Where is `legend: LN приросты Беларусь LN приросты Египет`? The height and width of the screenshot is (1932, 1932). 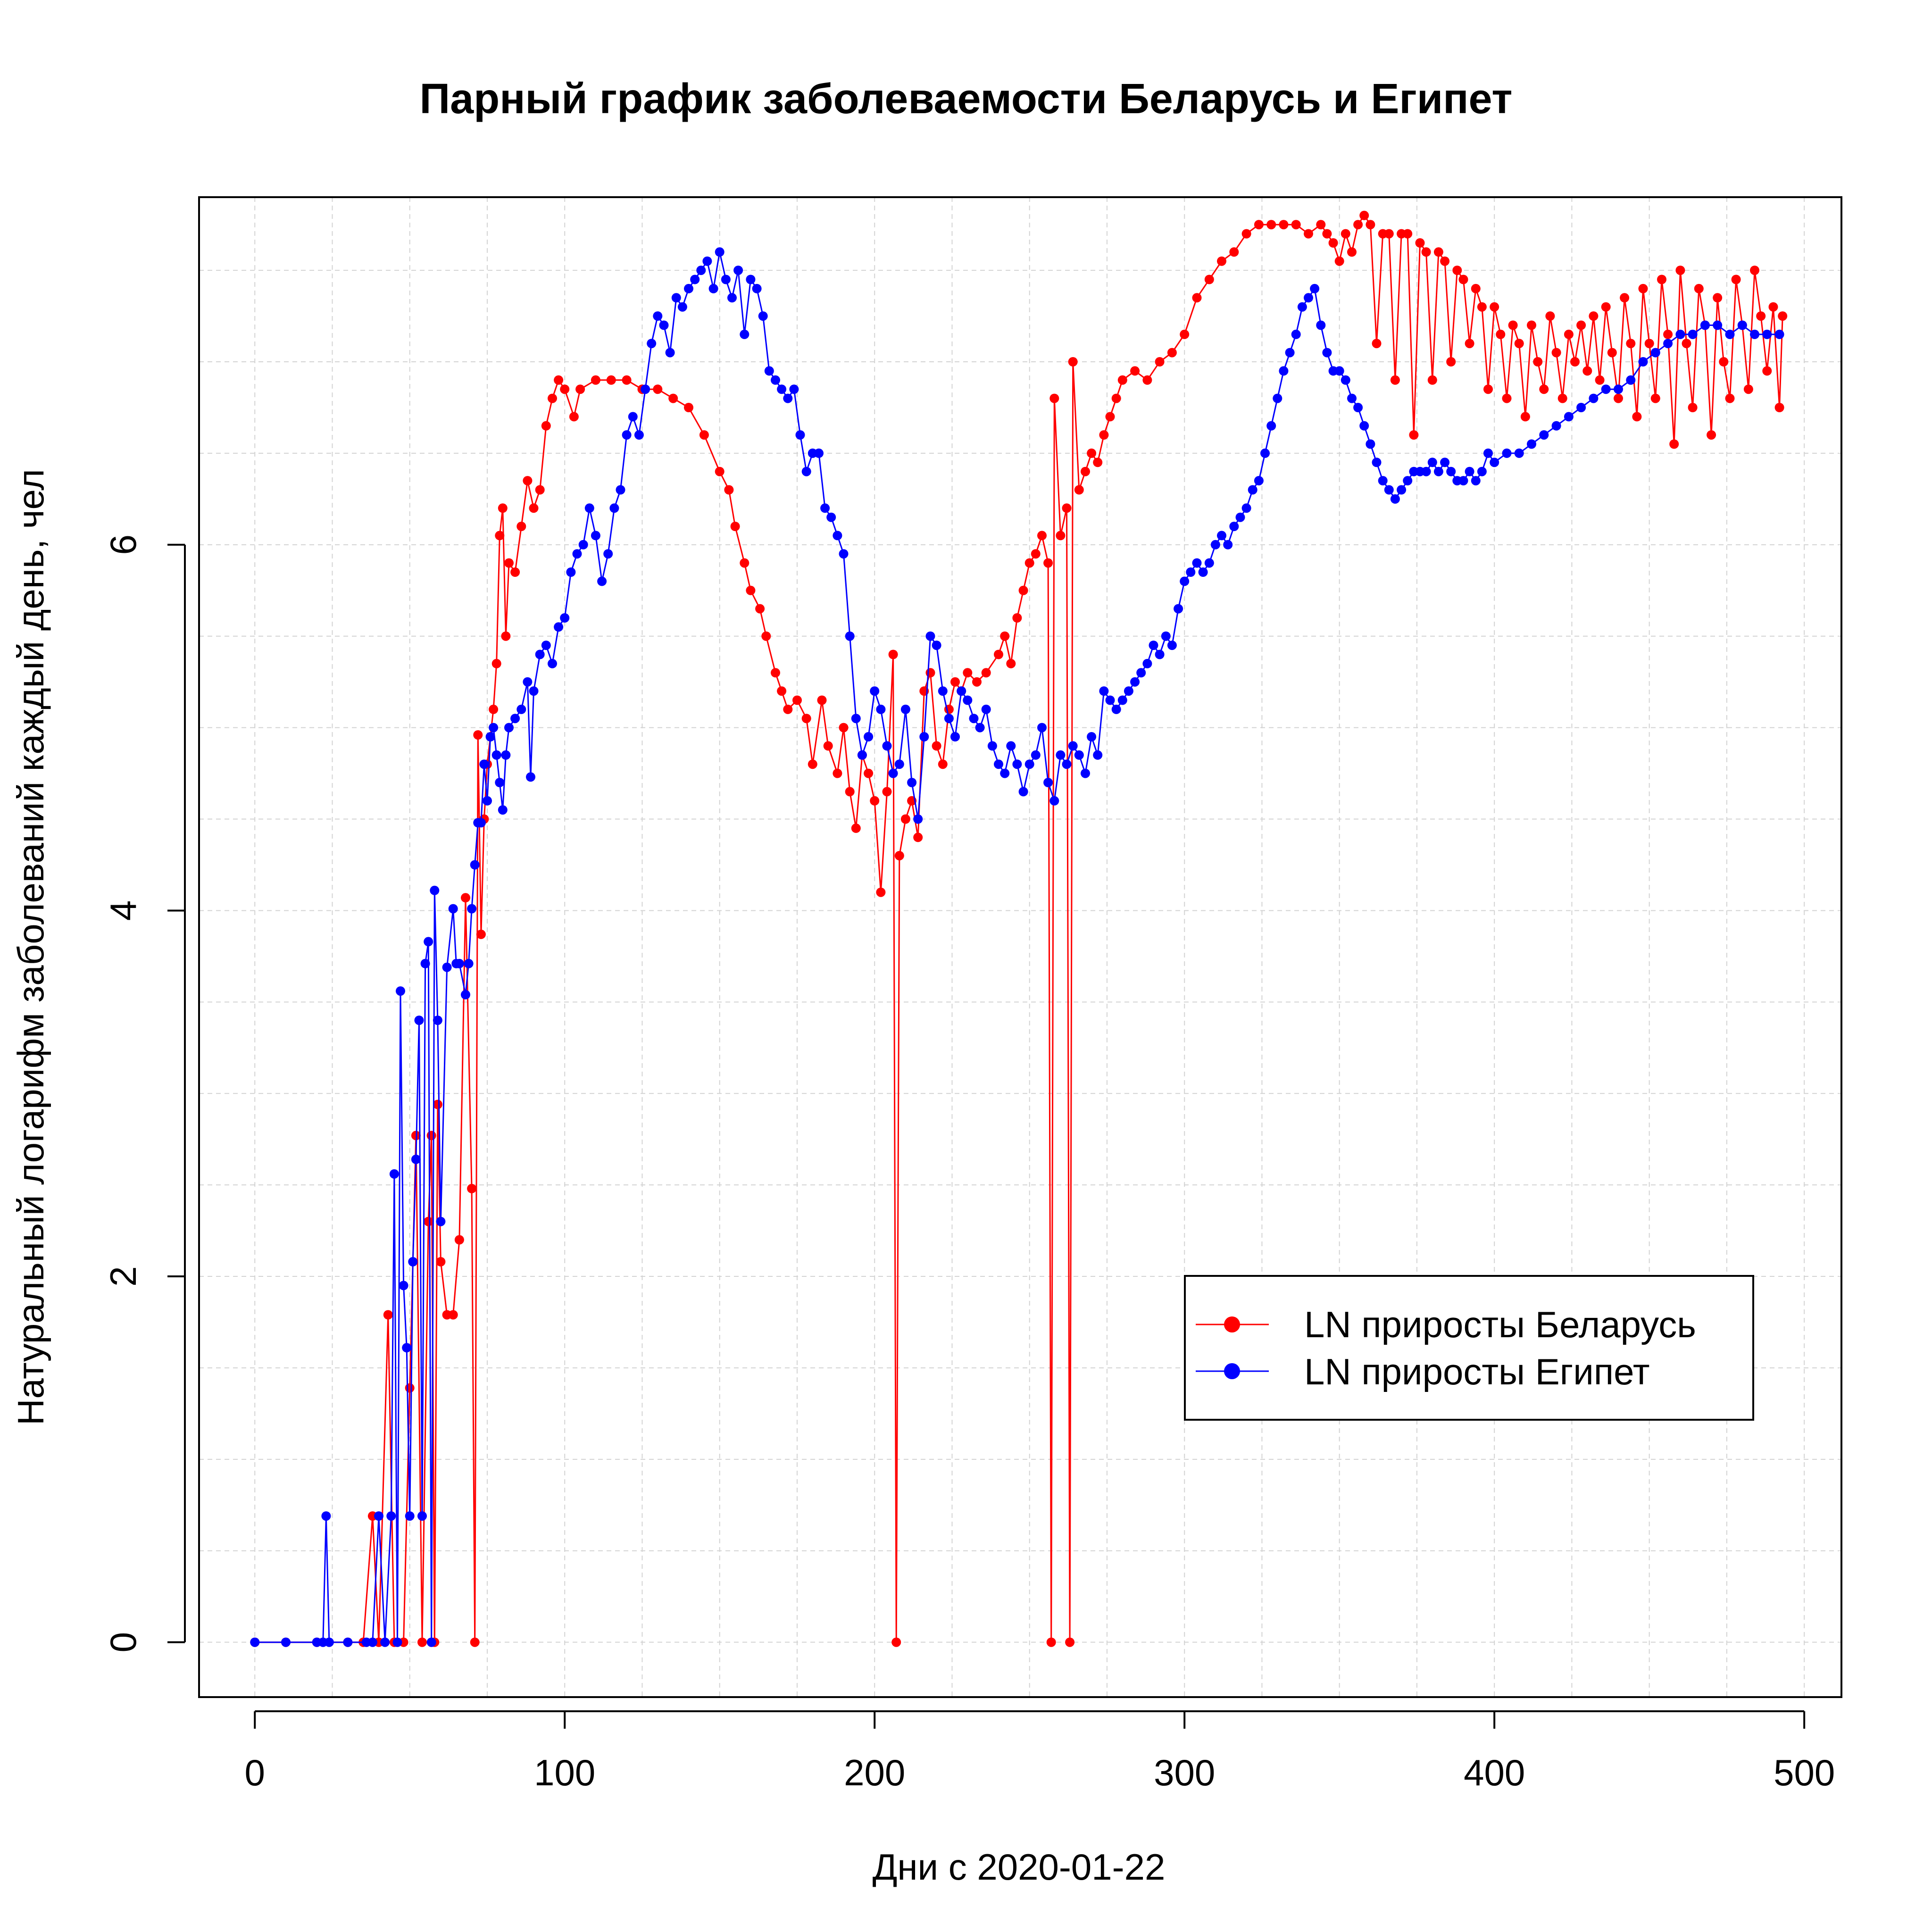
legend: LN приросты Беларусь LN приросты Египет is located at coordinates (1469, 1348).